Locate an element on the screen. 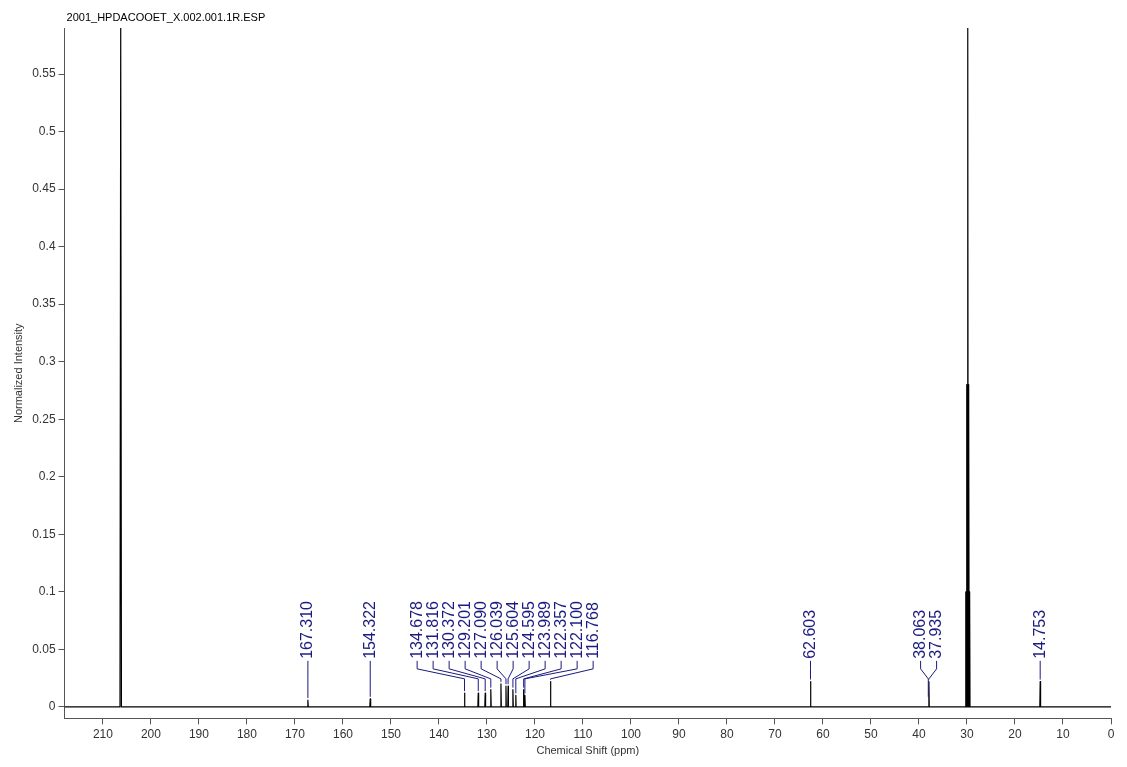 The width and height of the screenshot is (1127, 767). x-tick-label: 190 is located at coordinates (199, 733).